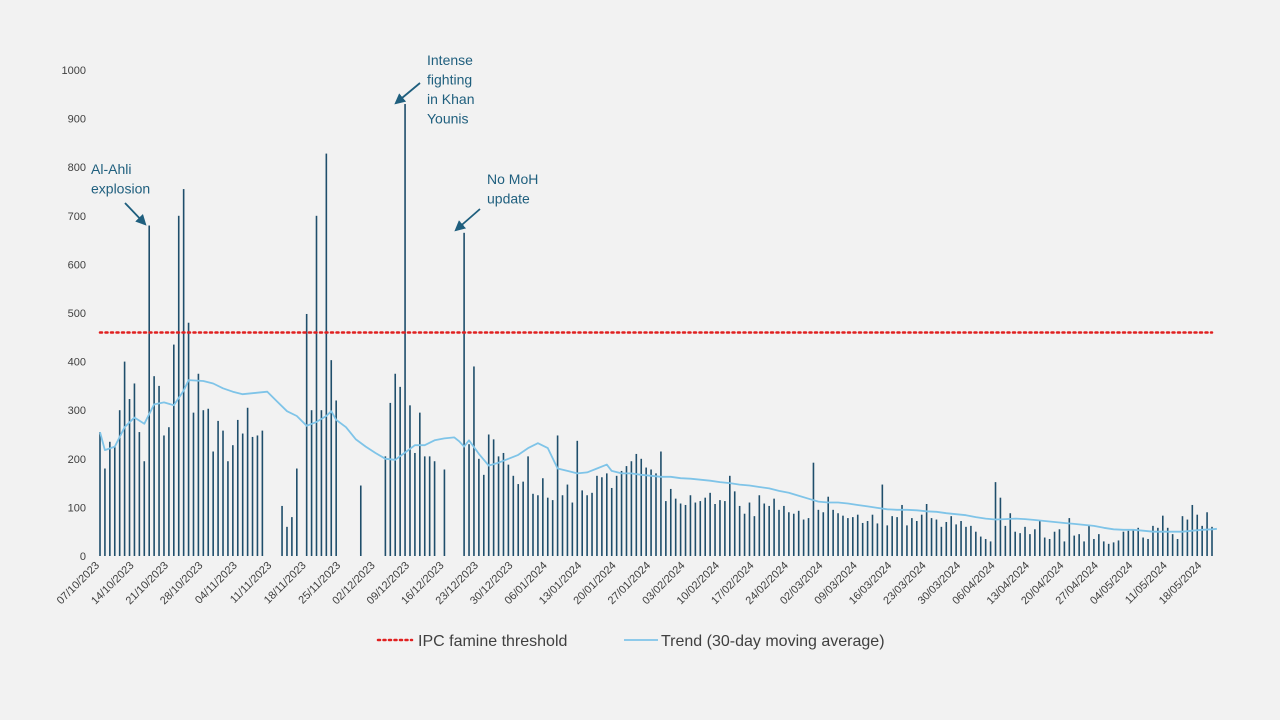 The height and width of the screenshot is (720, 1280). Describe the element at coordinates (512, 179) in the screenshot. I see `annotation-line: No MoH` at that location.